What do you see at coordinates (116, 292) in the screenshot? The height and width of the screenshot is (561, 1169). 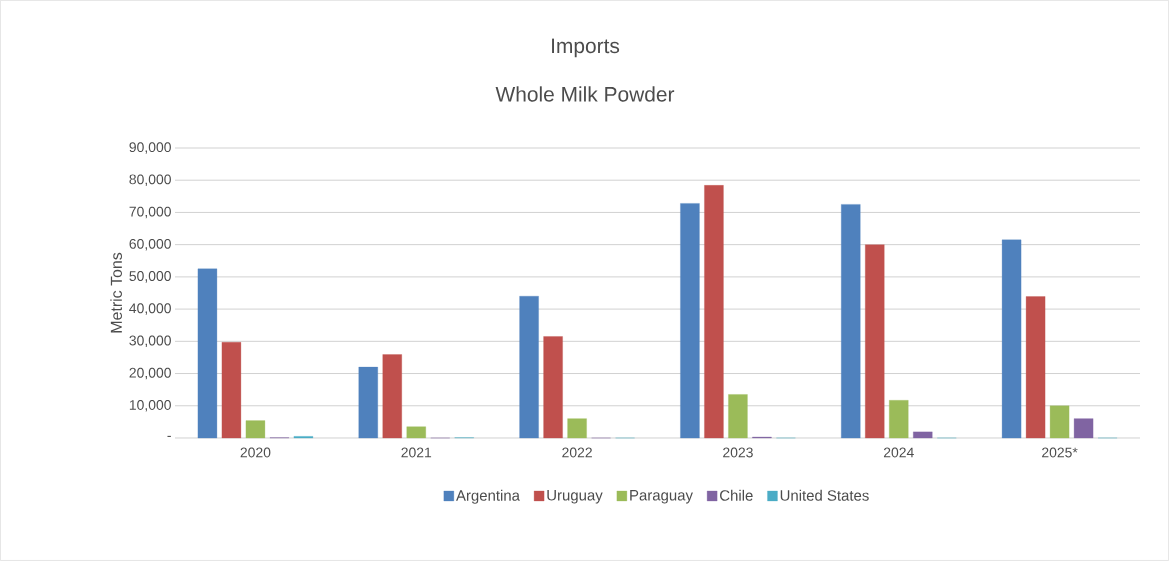 I see `y-axis-title: Metric Tons` at bounding box center [116, 292].